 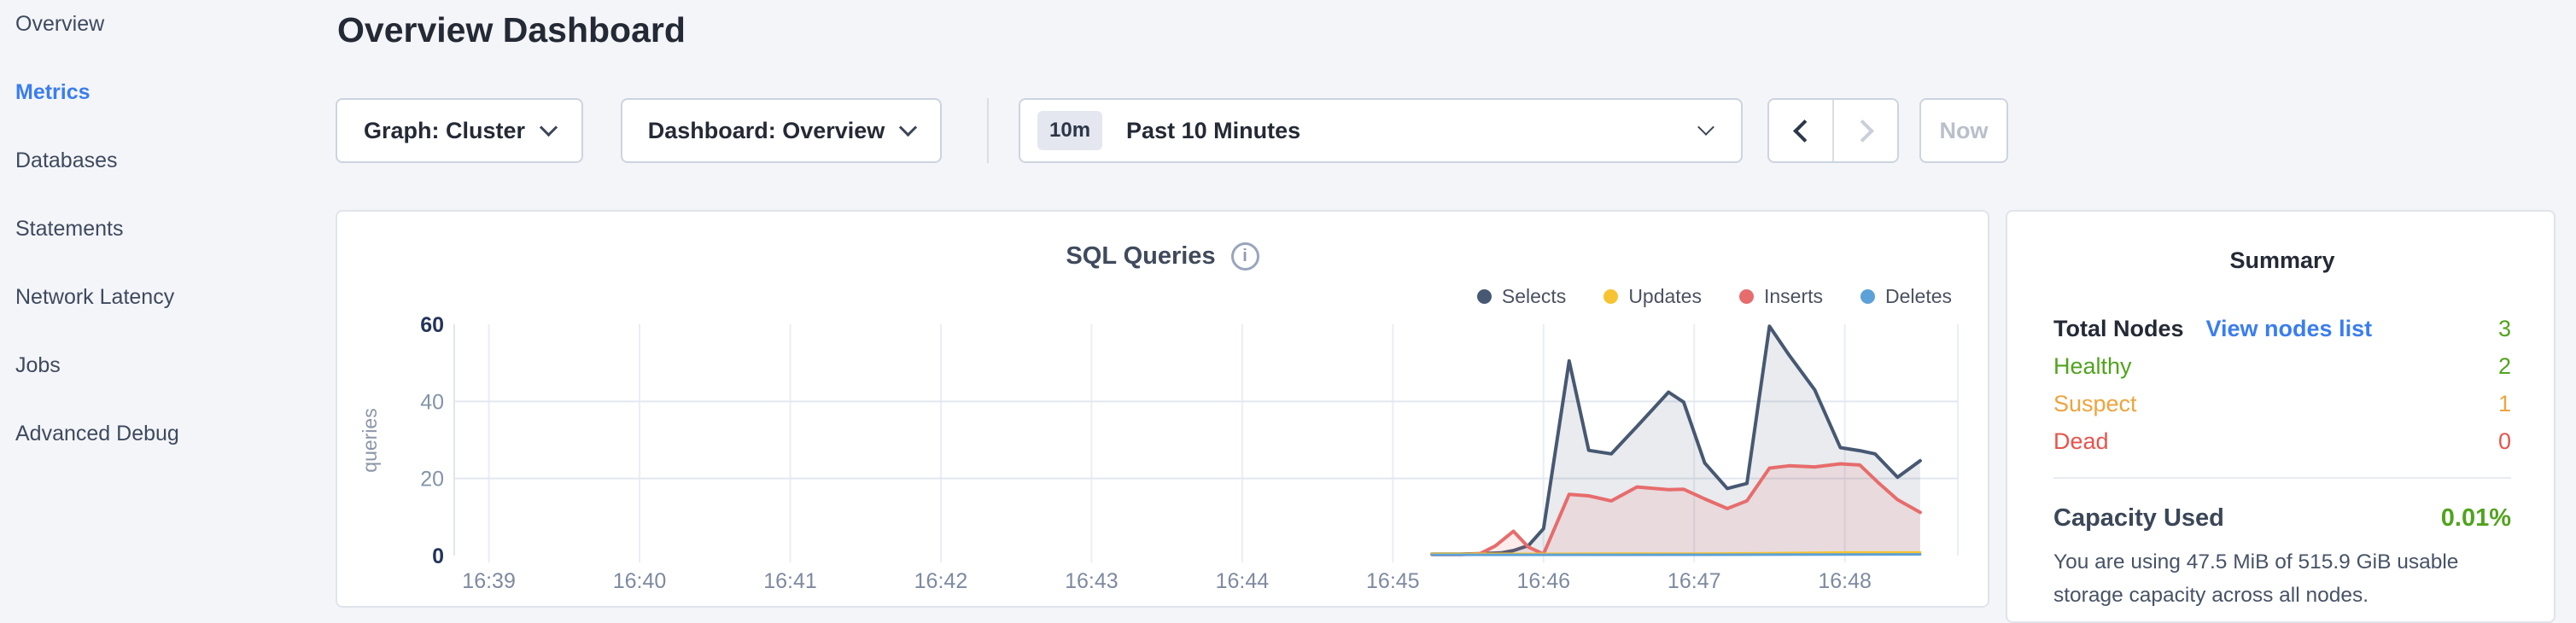 I want to click on summary-row-total-nodes: Total Nodes View nodes list 3, so click(x=2282, y=328).